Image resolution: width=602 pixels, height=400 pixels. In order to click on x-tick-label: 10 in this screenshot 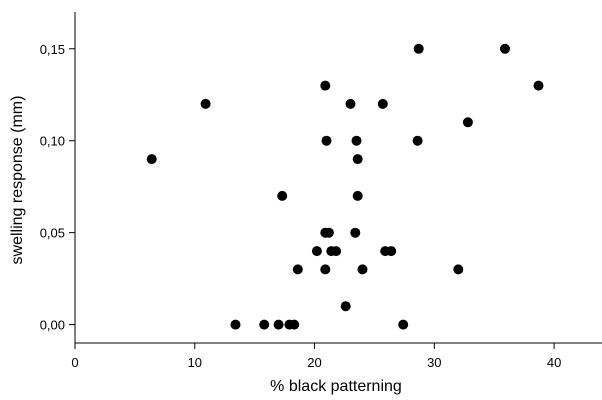, I will do `click(195, 362)`.